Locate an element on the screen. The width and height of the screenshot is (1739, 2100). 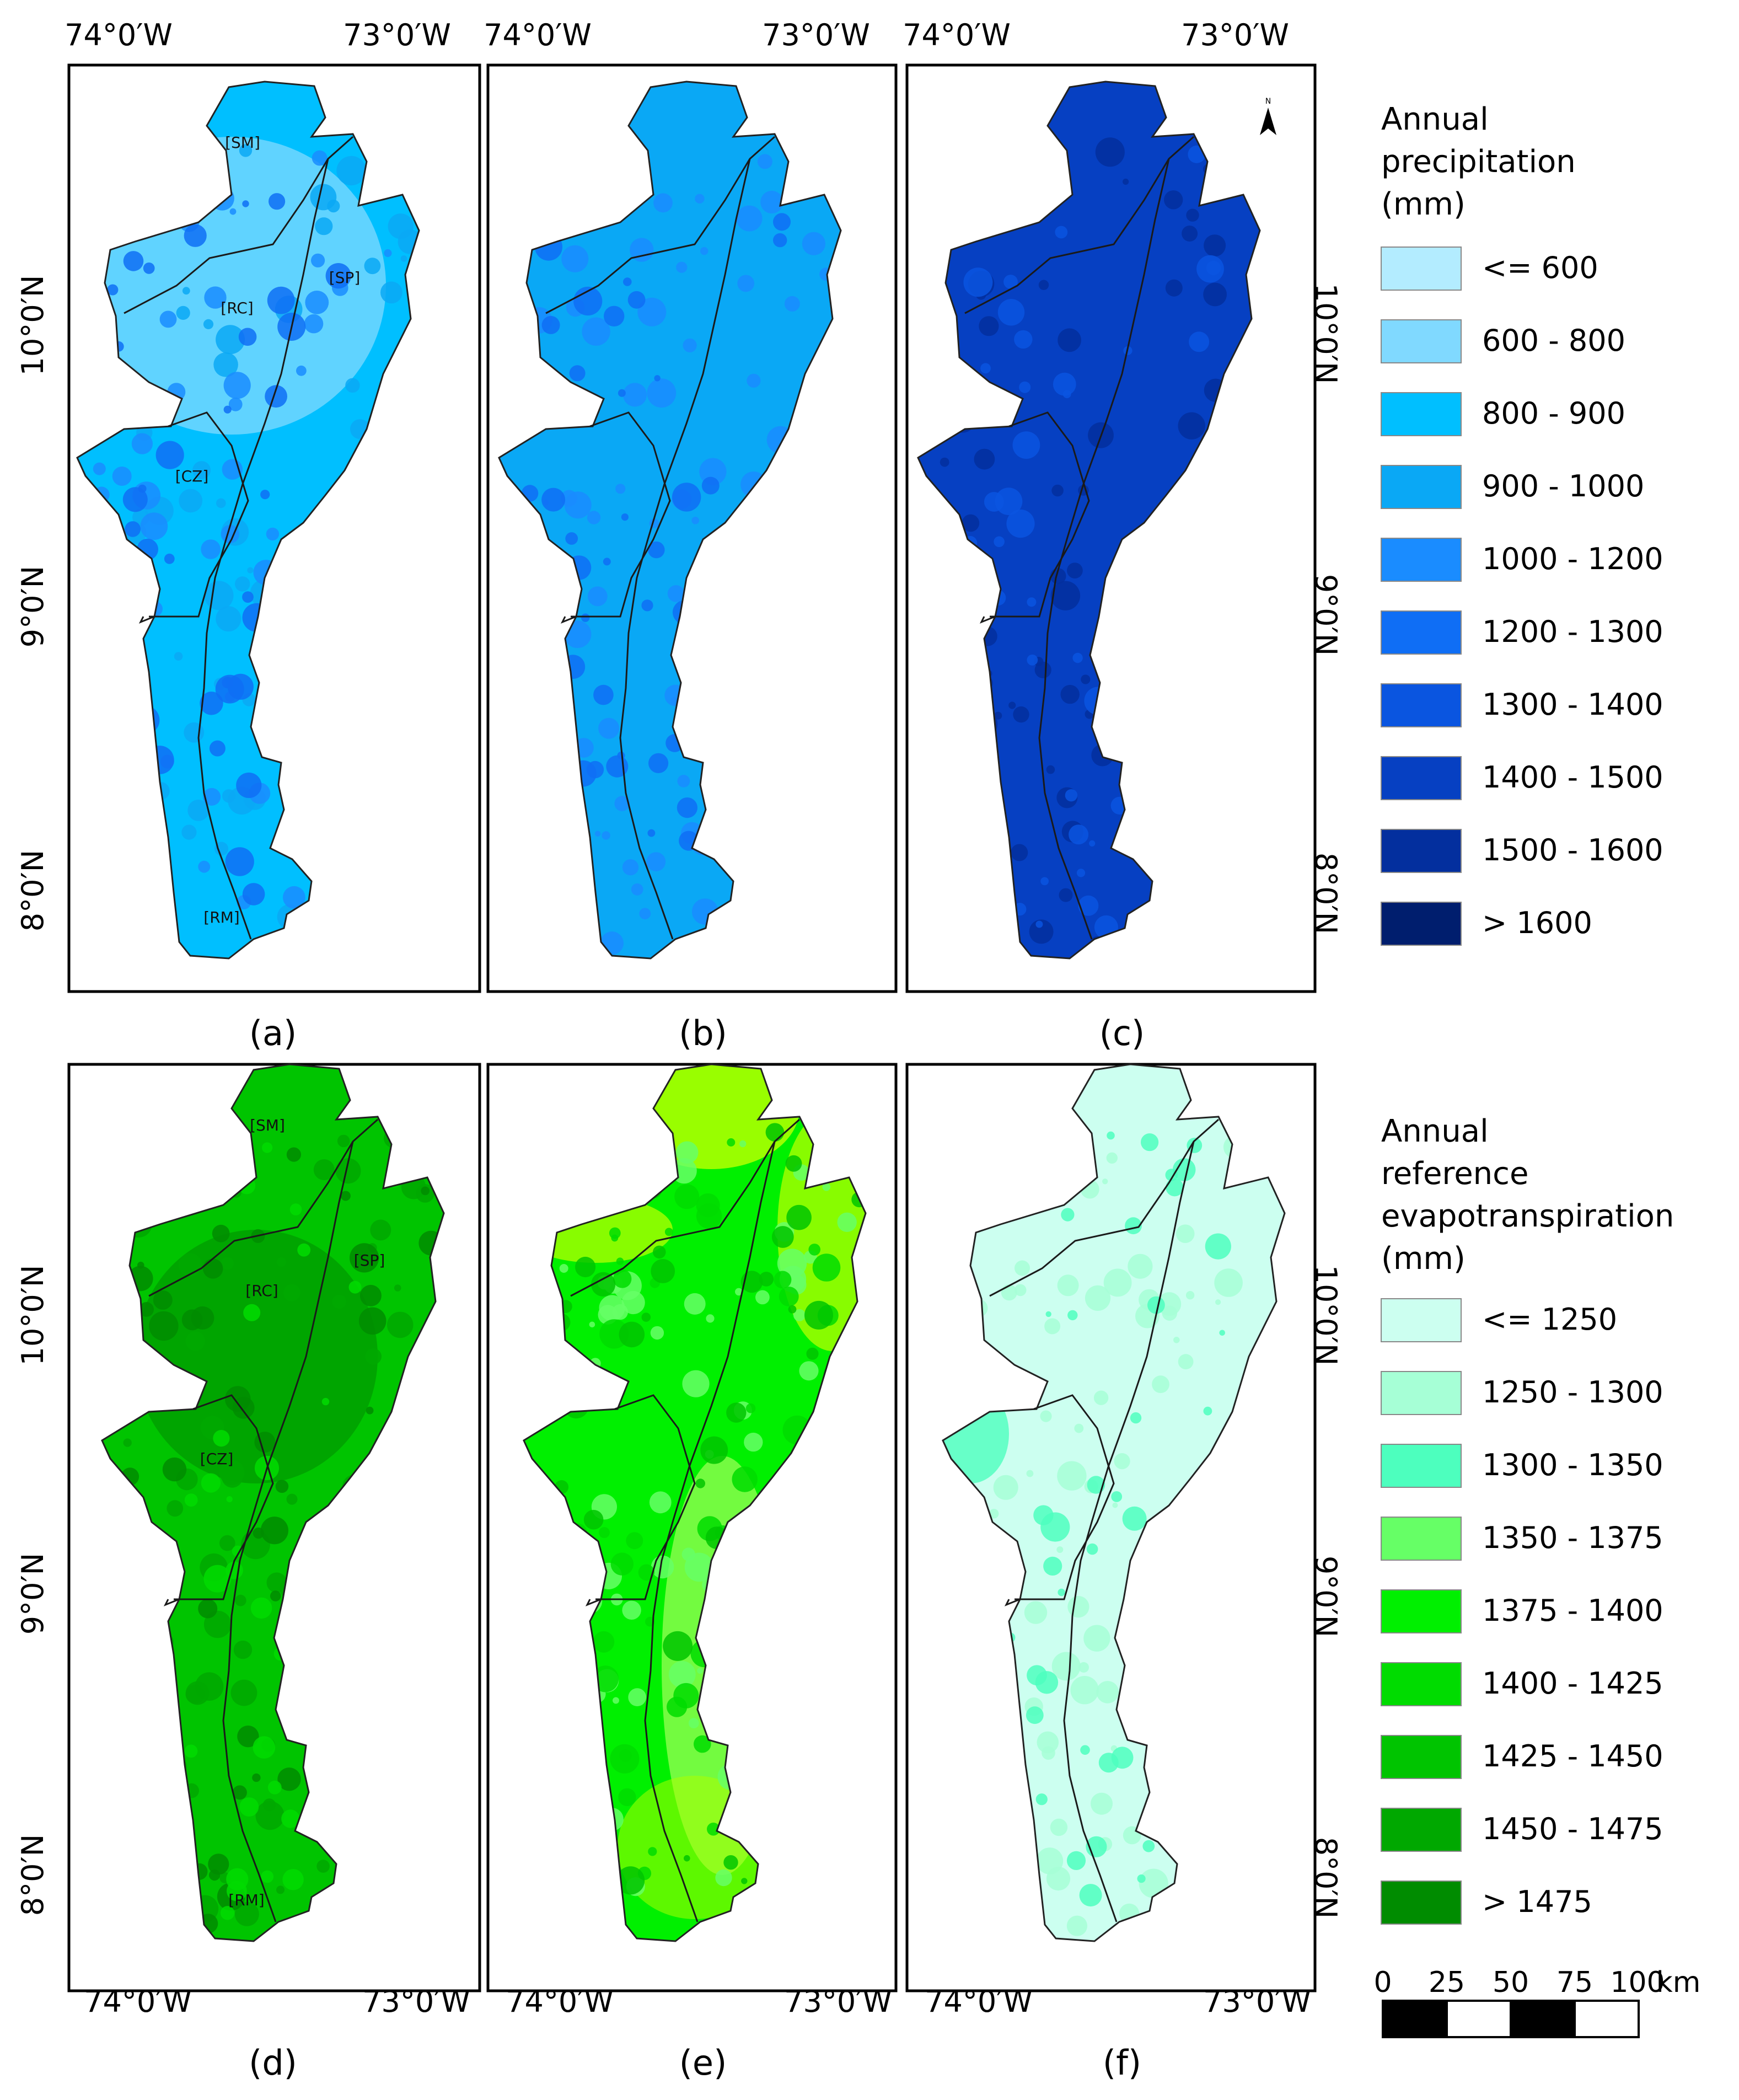
lat-label: 8°0′N is located at coordinates (1325, 1878).